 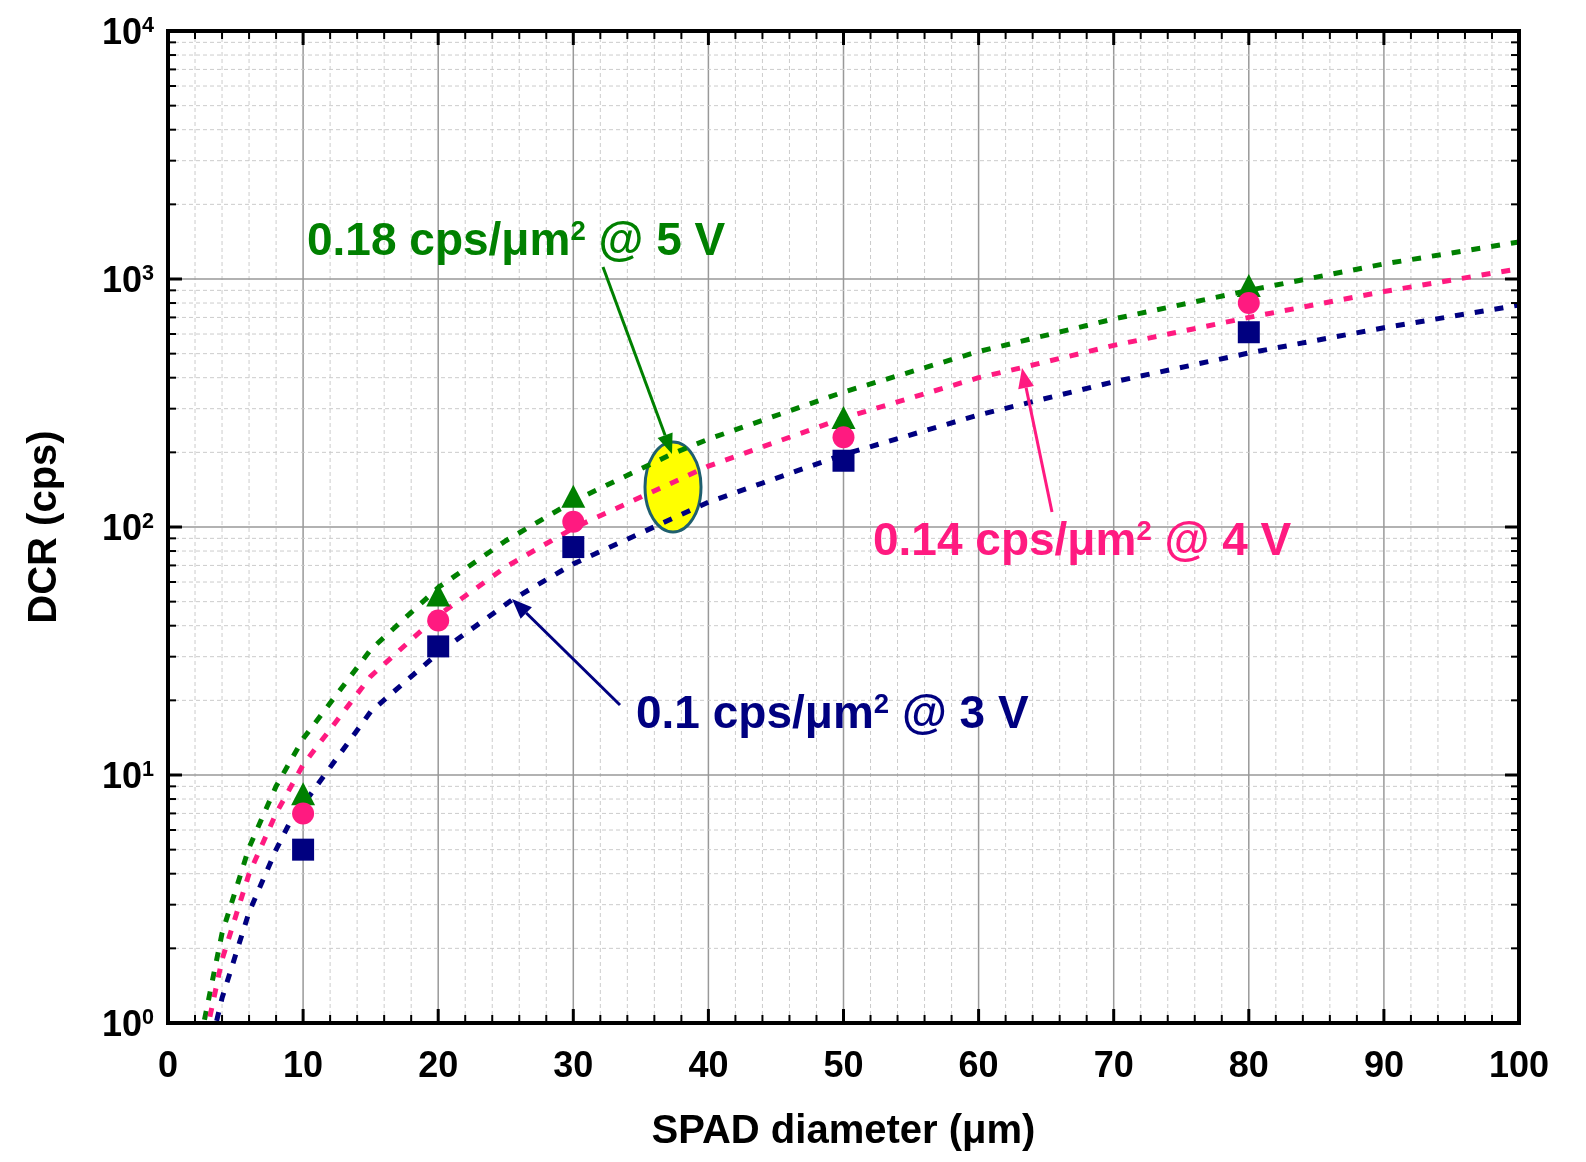 I want to click on y-tick-label: 10$^{3}$, so click(x=127, y=279).